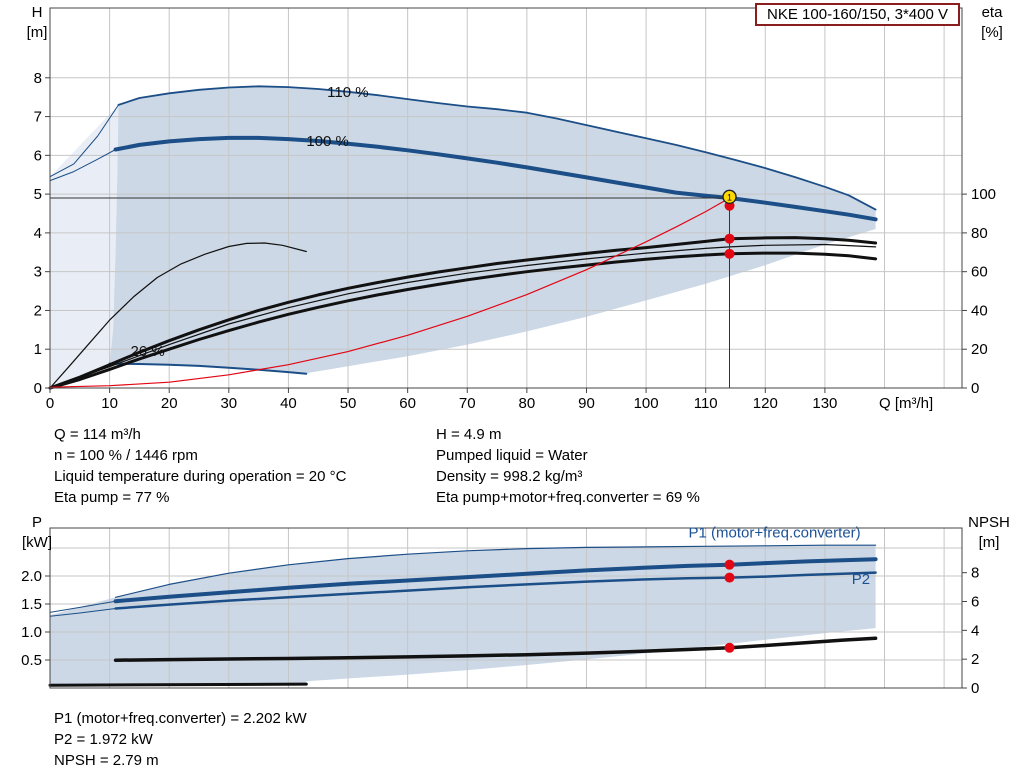 The image size is (1024, 781). I want to click on y-right-tick-label: 100, so click(983, 194).